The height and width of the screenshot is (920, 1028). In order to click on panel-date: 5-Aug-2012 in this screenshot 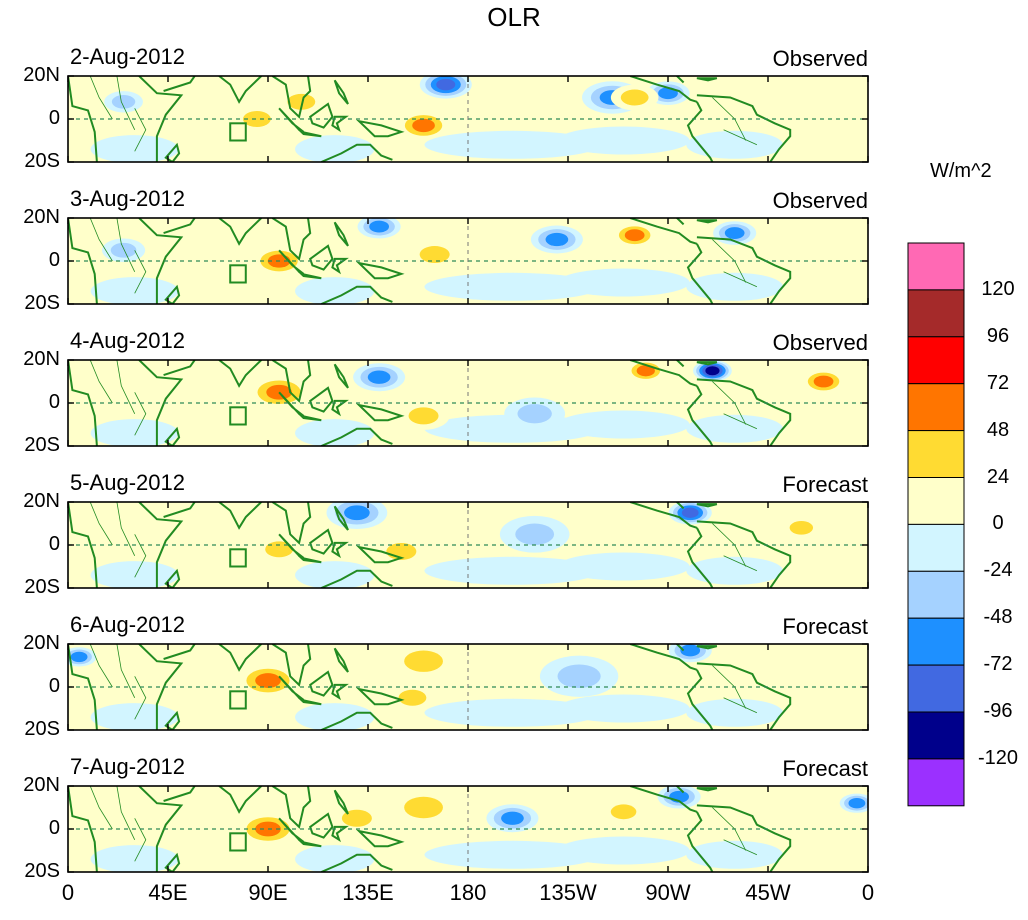, I will do `click(127, 482)`.